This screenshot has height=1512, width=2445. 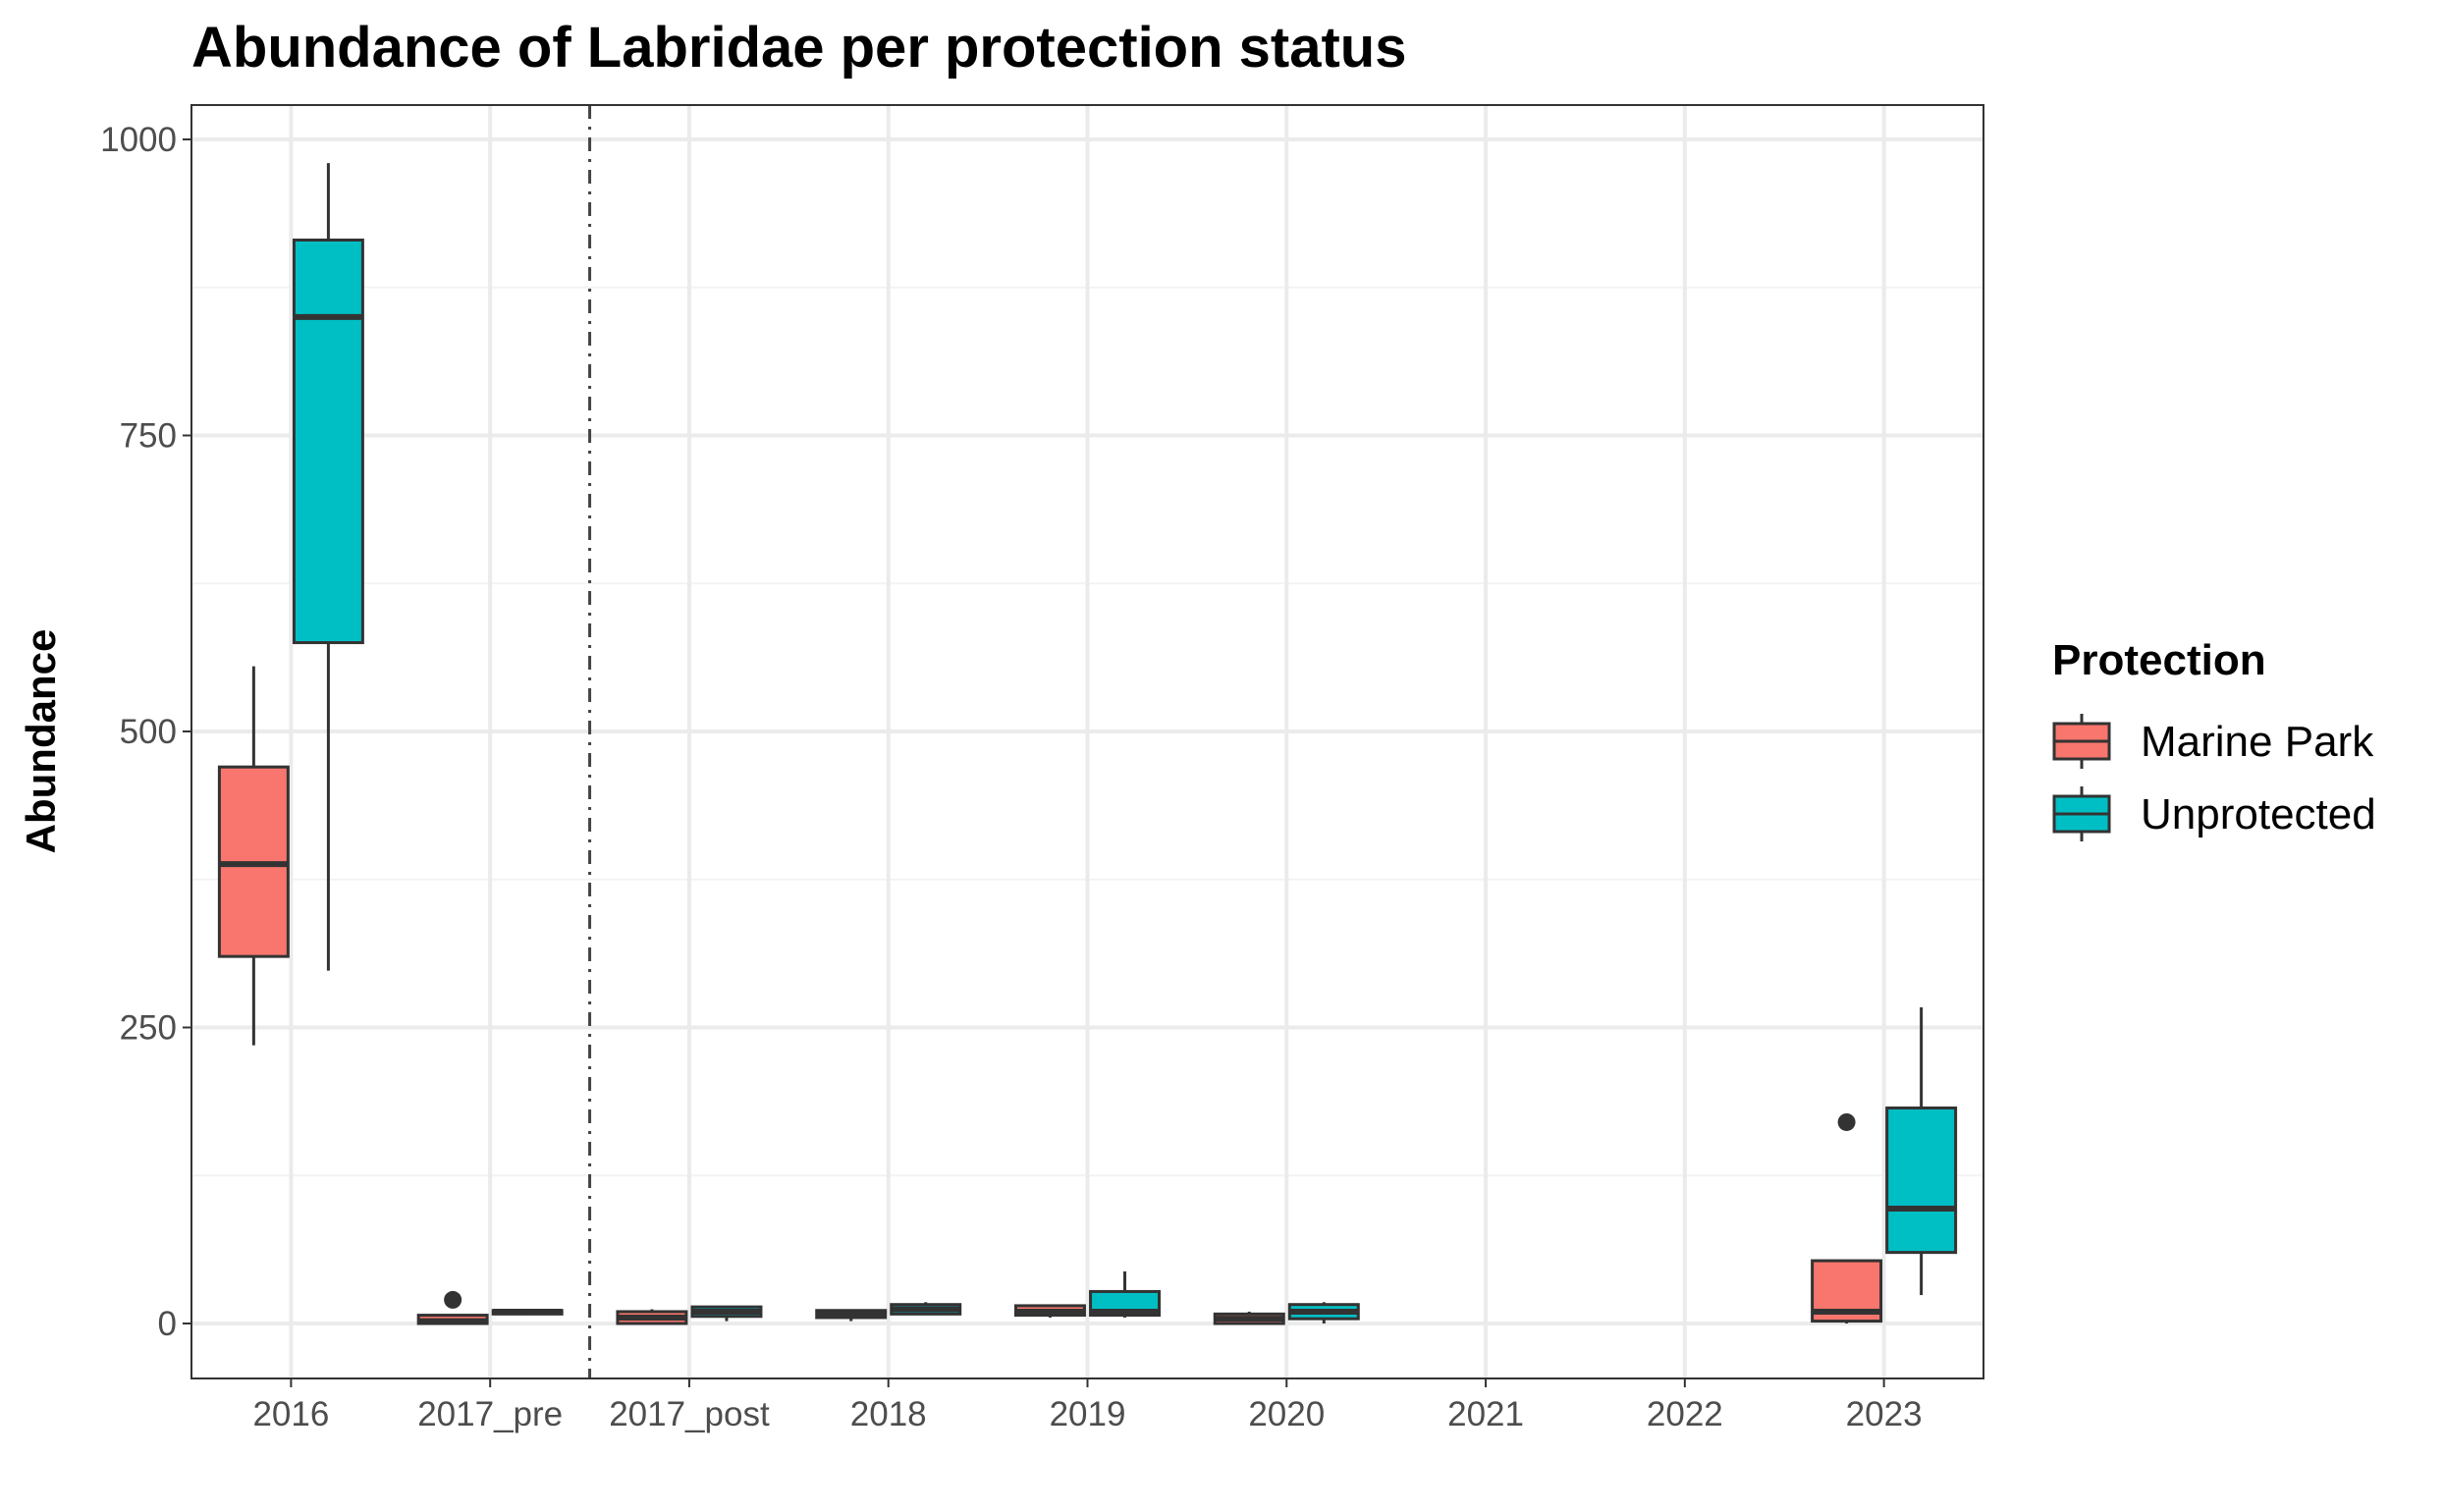 I want to click on legend-key-marine-park, so click(x=2081, y=741).